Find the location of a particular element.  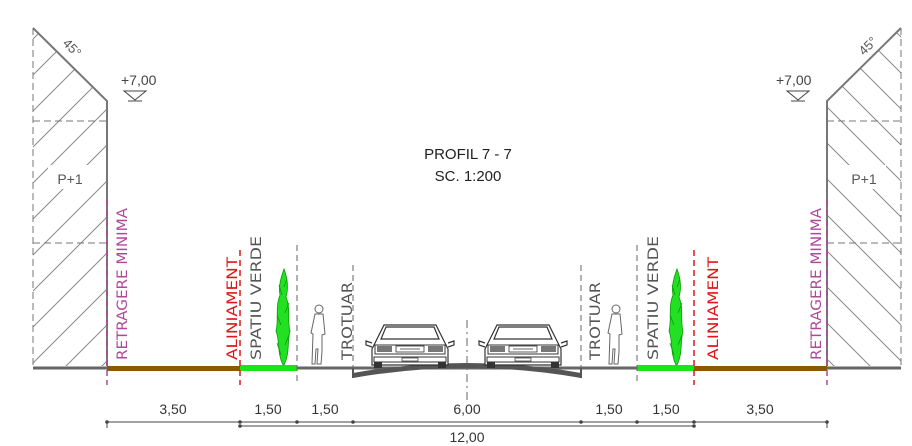

right-elevation-label: +7,00 is located at coordinates (794, 80).